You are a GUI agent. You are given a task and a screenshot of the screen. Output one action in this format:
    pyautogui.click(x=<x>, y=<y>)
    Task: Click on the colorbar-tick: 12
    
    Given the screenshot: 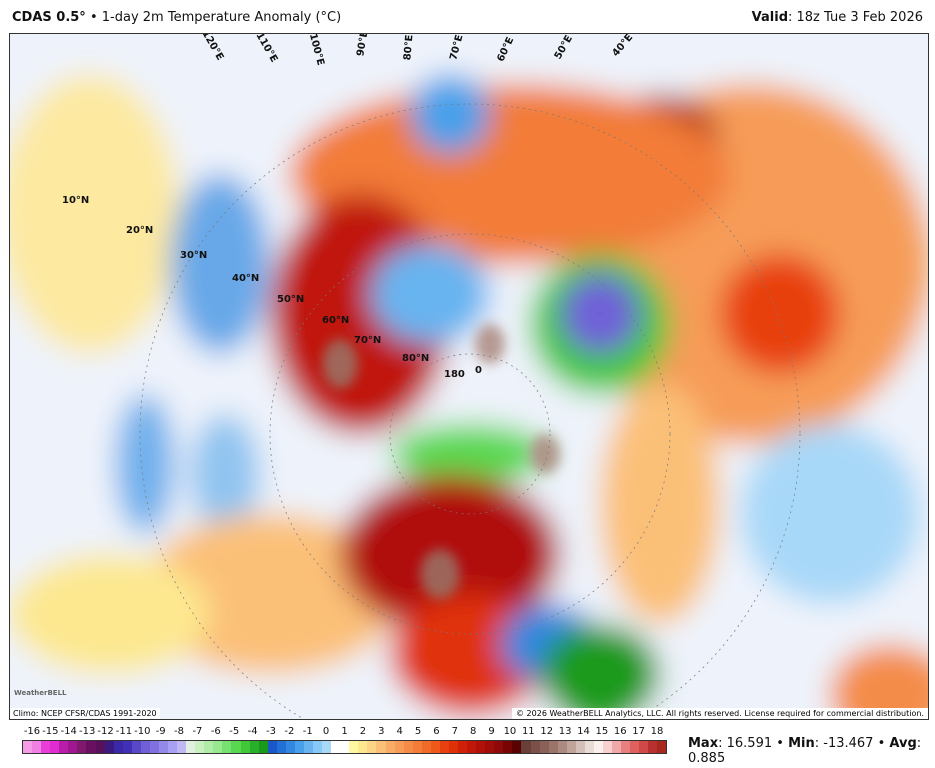 What is the action you would take?
    pyautogui.click(x=547, y=731)
    